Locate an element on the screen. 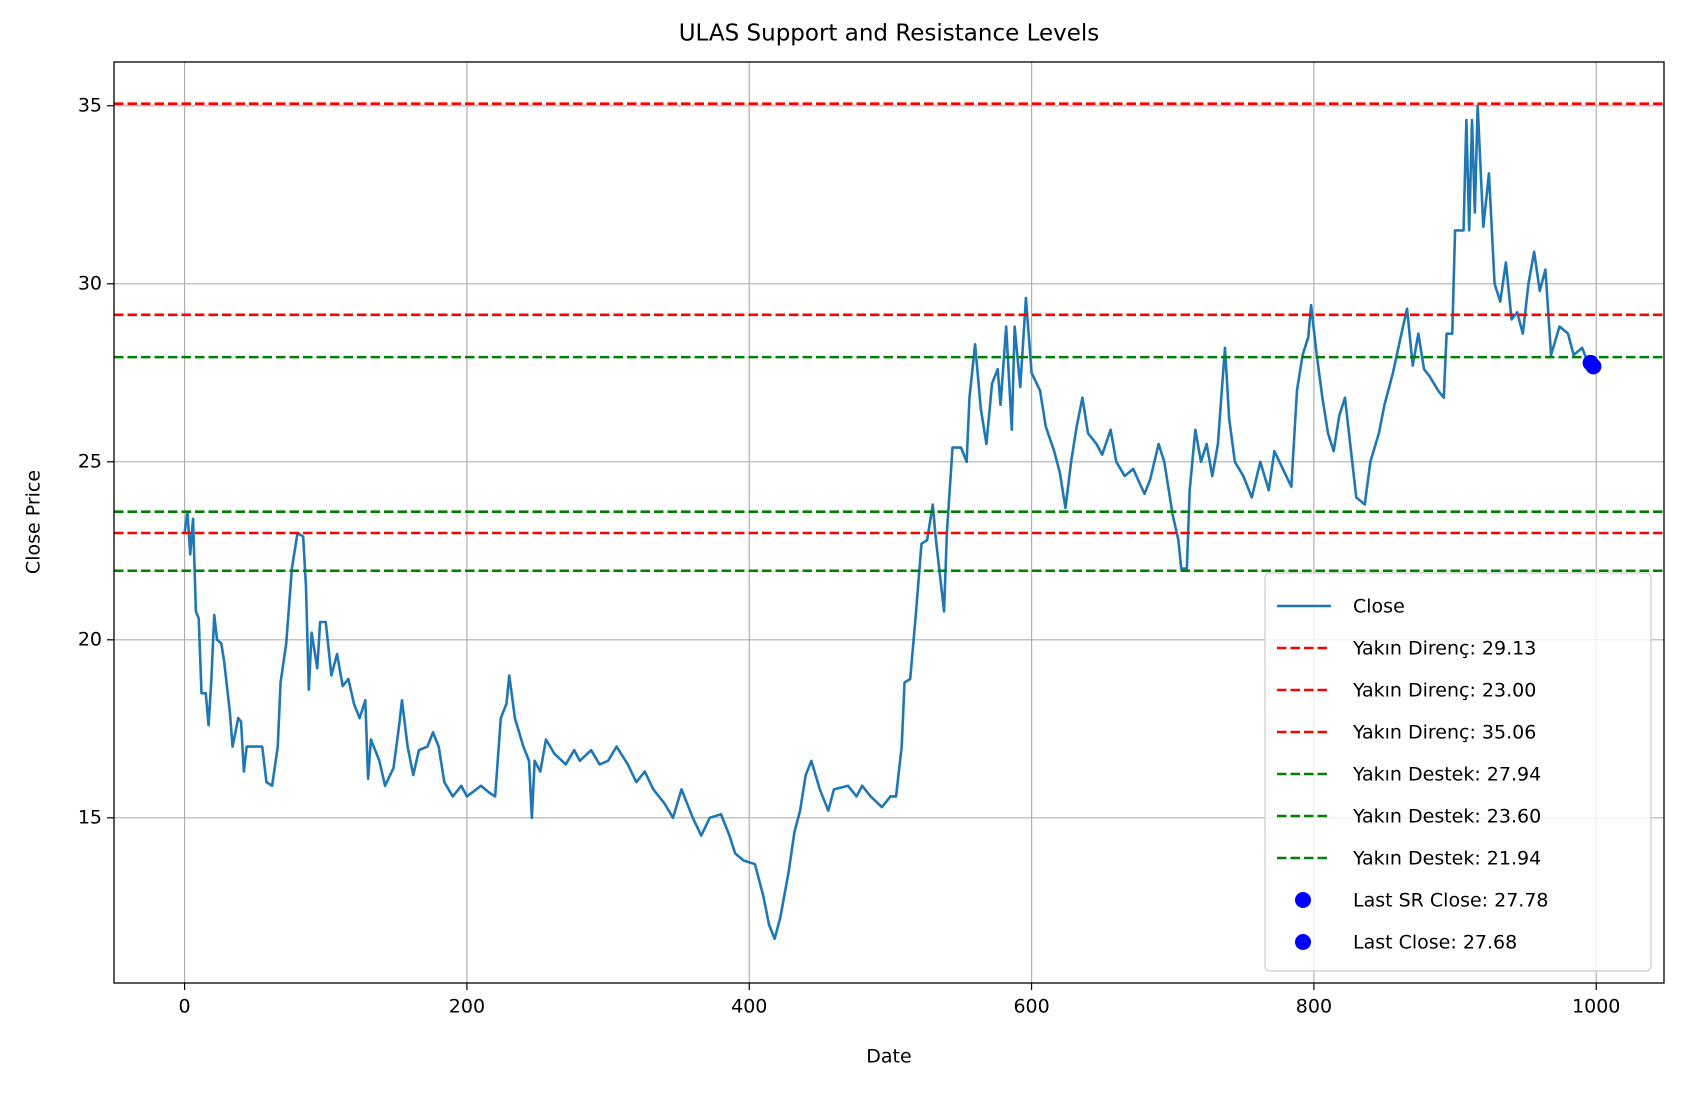 Image resolution: width=1684 pixels, height=1093 pixels. legend-label: Close is located at coordinates (1379, 607).